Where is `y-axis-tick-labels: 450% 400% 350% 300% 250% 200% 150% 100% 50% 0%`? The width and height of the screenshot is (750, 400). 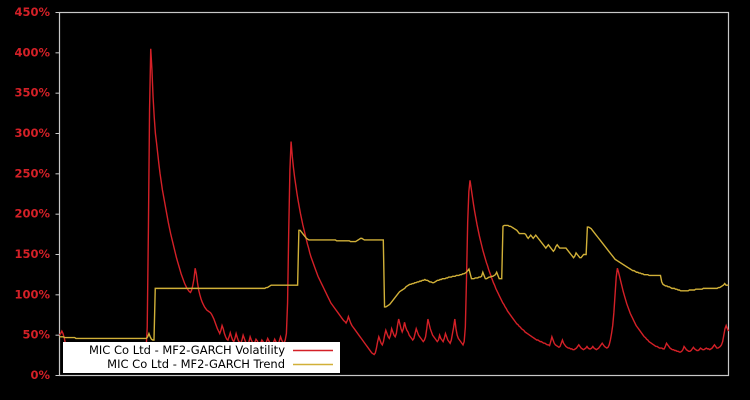
y-axis-tick-labels: 450% 400% 350% 300% 250% 200% 150% 100% 50% 0% is located at coordinates (32, 193).